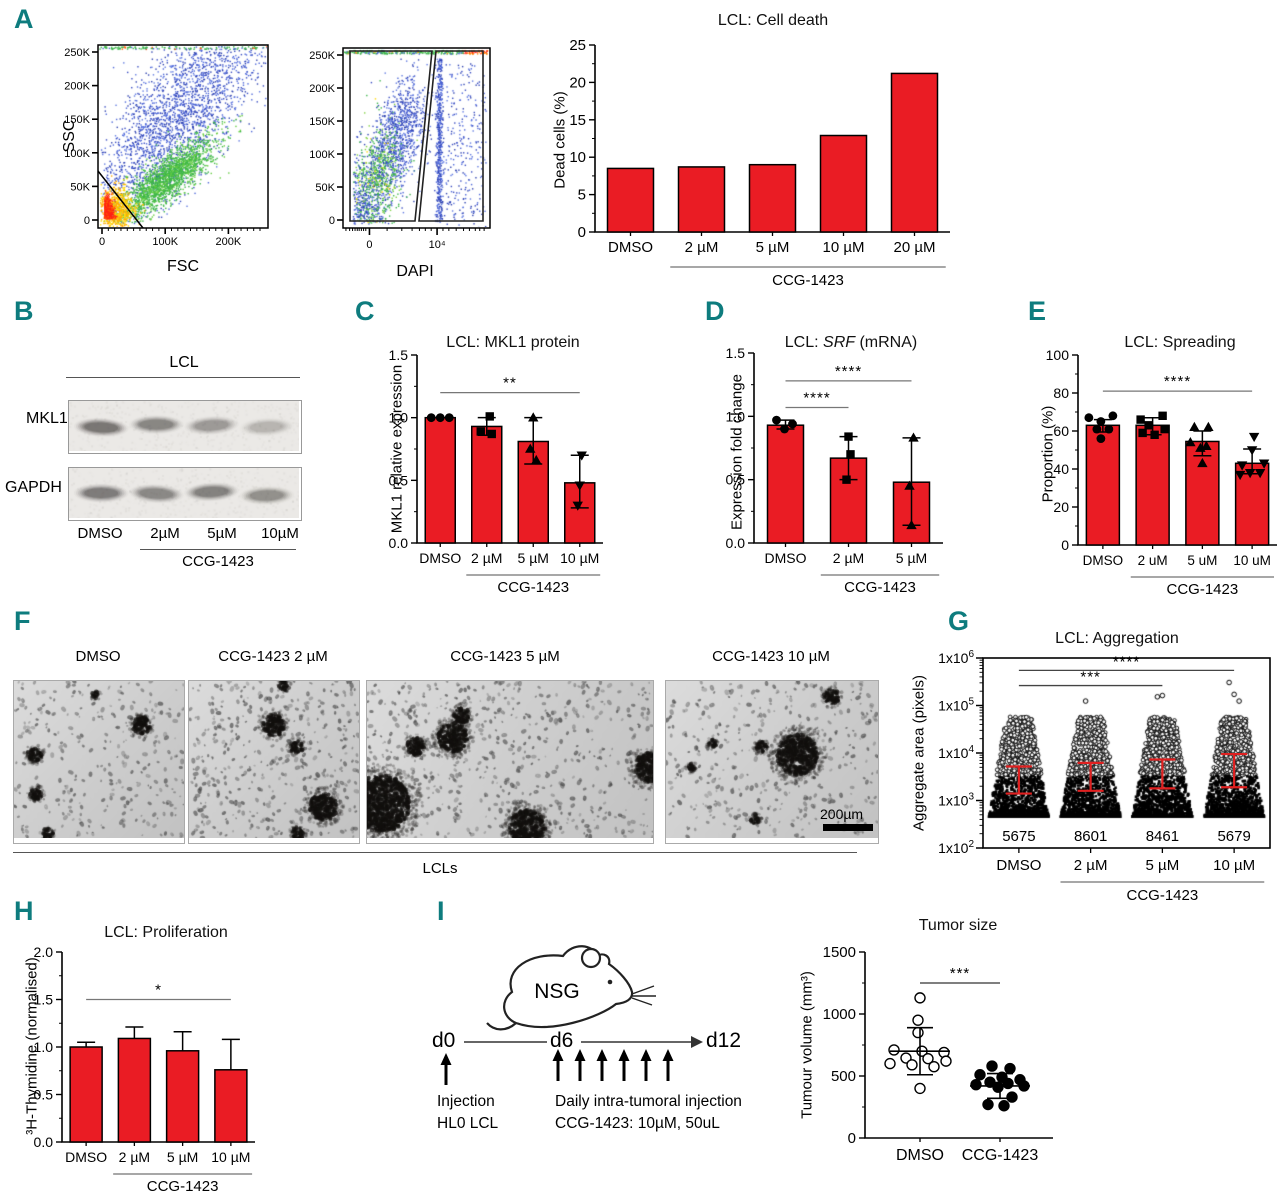 Image resolution: width=1280 pixels, height=1197 pixels. I want to click on mkl1-protein-chart: 0.0 0.5 1.0 1.5 ** DMSO 2 µM 5 µM 10 µM CCG-1423, so click(496, 471).